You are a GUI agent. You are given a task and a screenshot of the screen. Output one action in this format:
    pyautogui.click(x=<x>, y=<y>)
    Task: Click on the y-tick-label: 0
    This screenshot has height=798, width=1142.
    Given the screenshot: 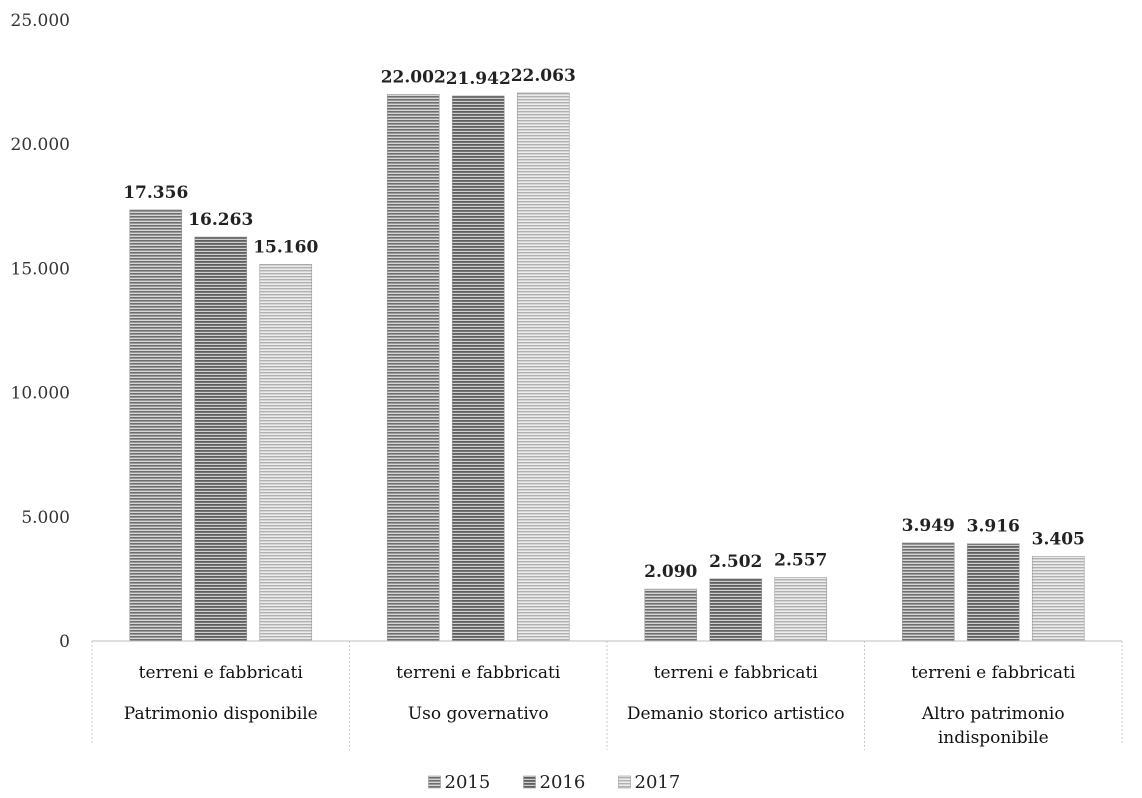 What is the action you would take?
    pyautogui.click(x=64, y=642)
    